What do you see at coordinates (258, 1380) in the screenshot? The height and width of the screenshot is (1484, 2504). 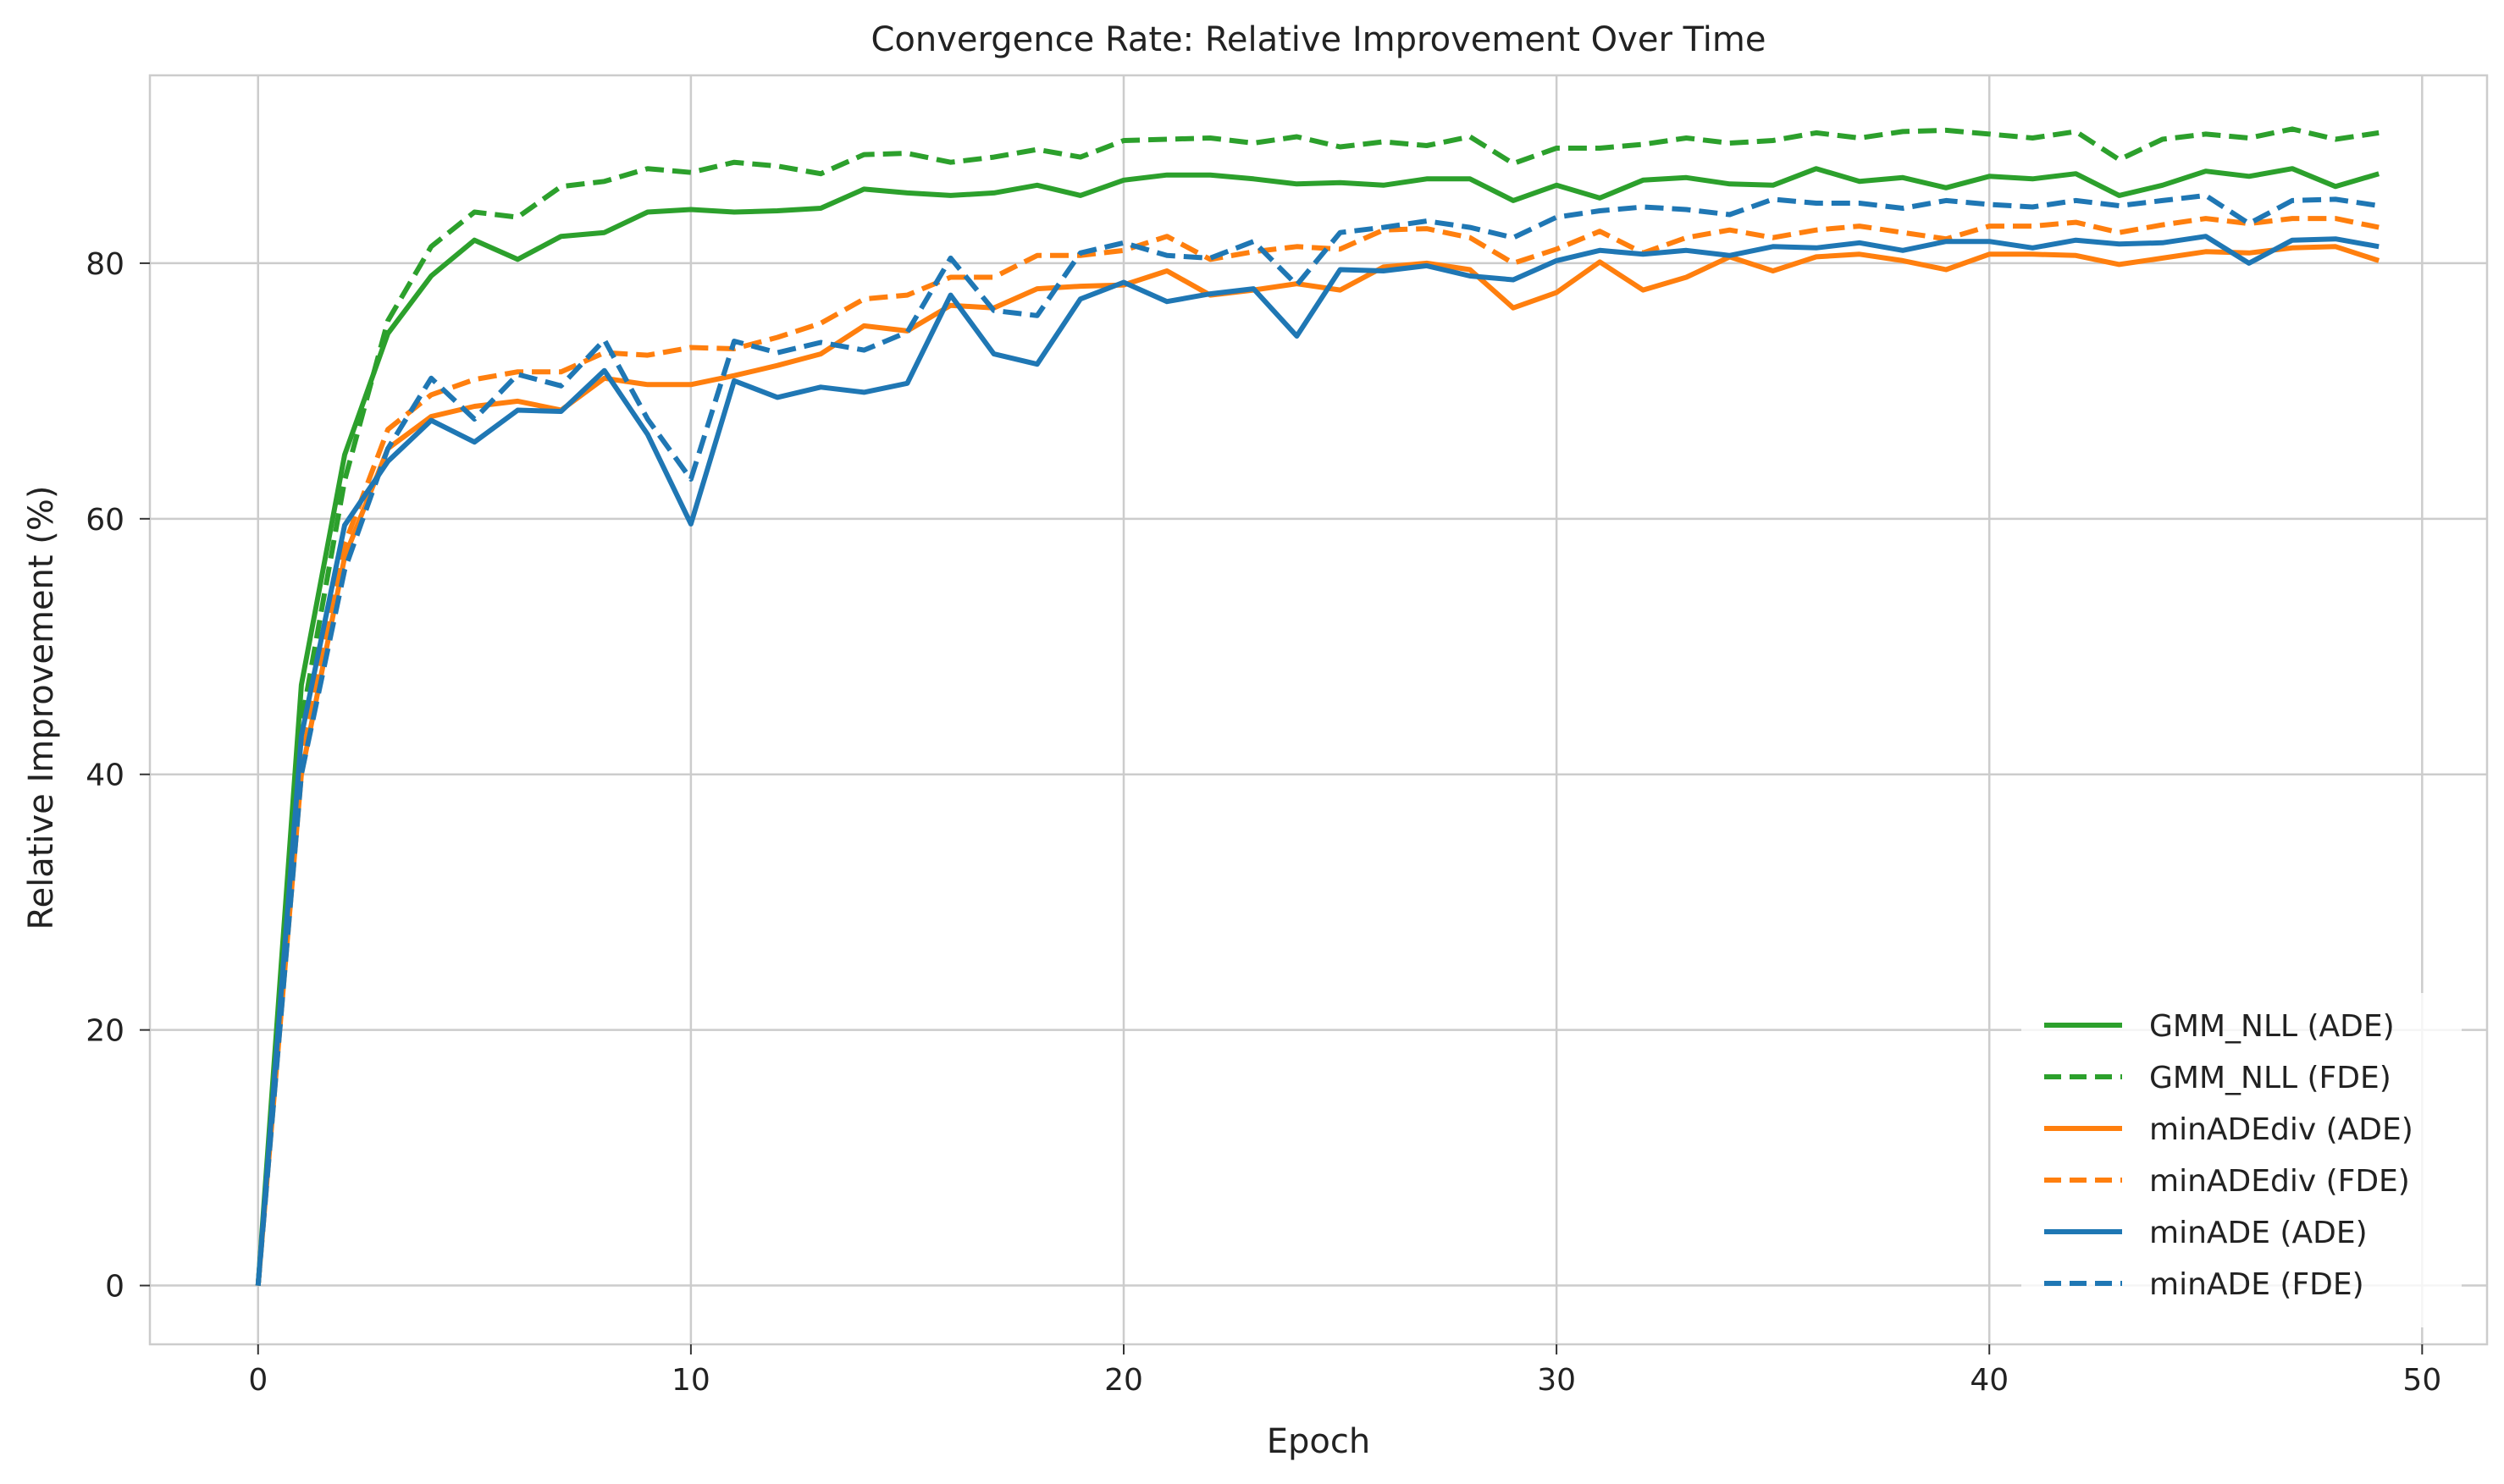 I see `x-tick-label: 0` at bounding box center [258, 1380].